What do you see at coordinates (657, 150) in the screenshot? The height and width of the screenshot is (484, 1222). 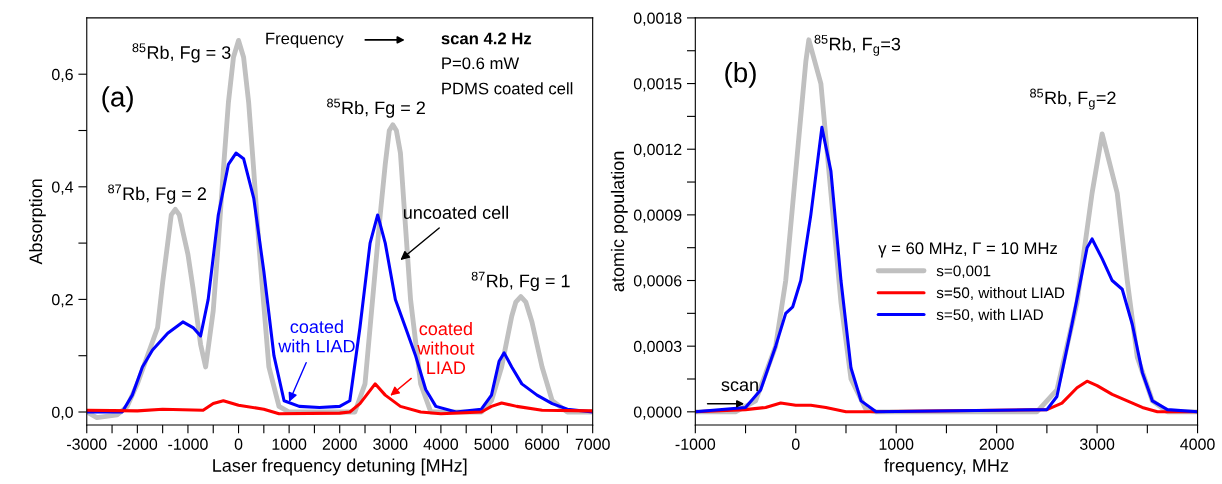 I see `y-tick-label: 0,0012` at bounding box center [657, 150].